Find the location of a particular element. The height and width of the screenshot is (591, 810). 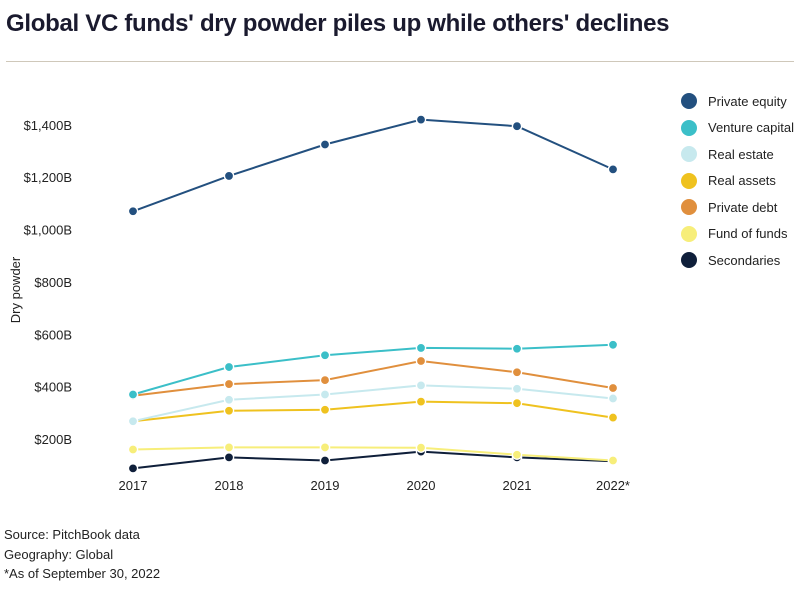

series-line-real-assets is located at coordinates (373, 411).